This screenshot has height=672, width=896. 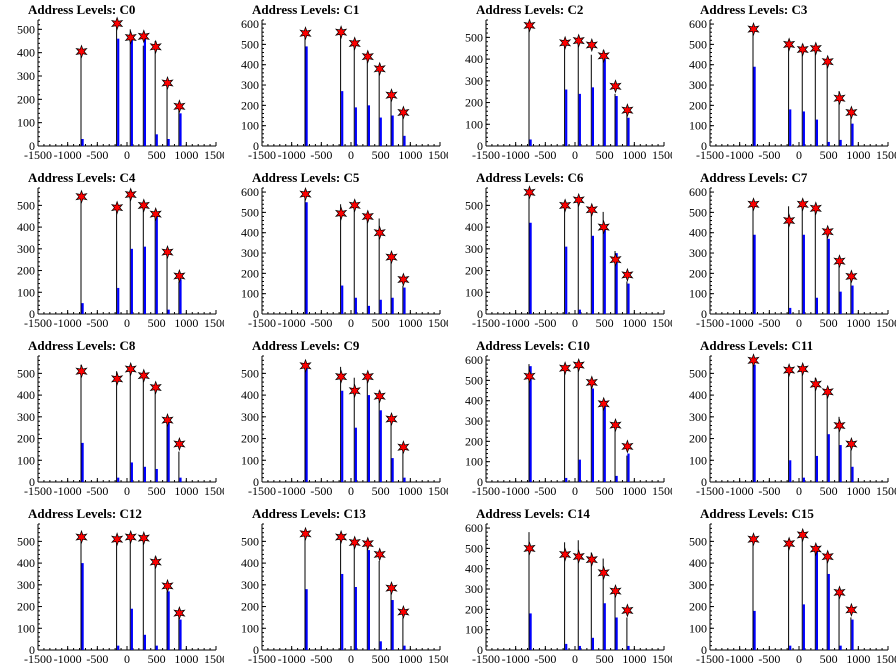 What do you see at coordinates (82, 177) in the screenshot?
I see `chart-title: Address Levels: C4` at bounding box center [82, 177].